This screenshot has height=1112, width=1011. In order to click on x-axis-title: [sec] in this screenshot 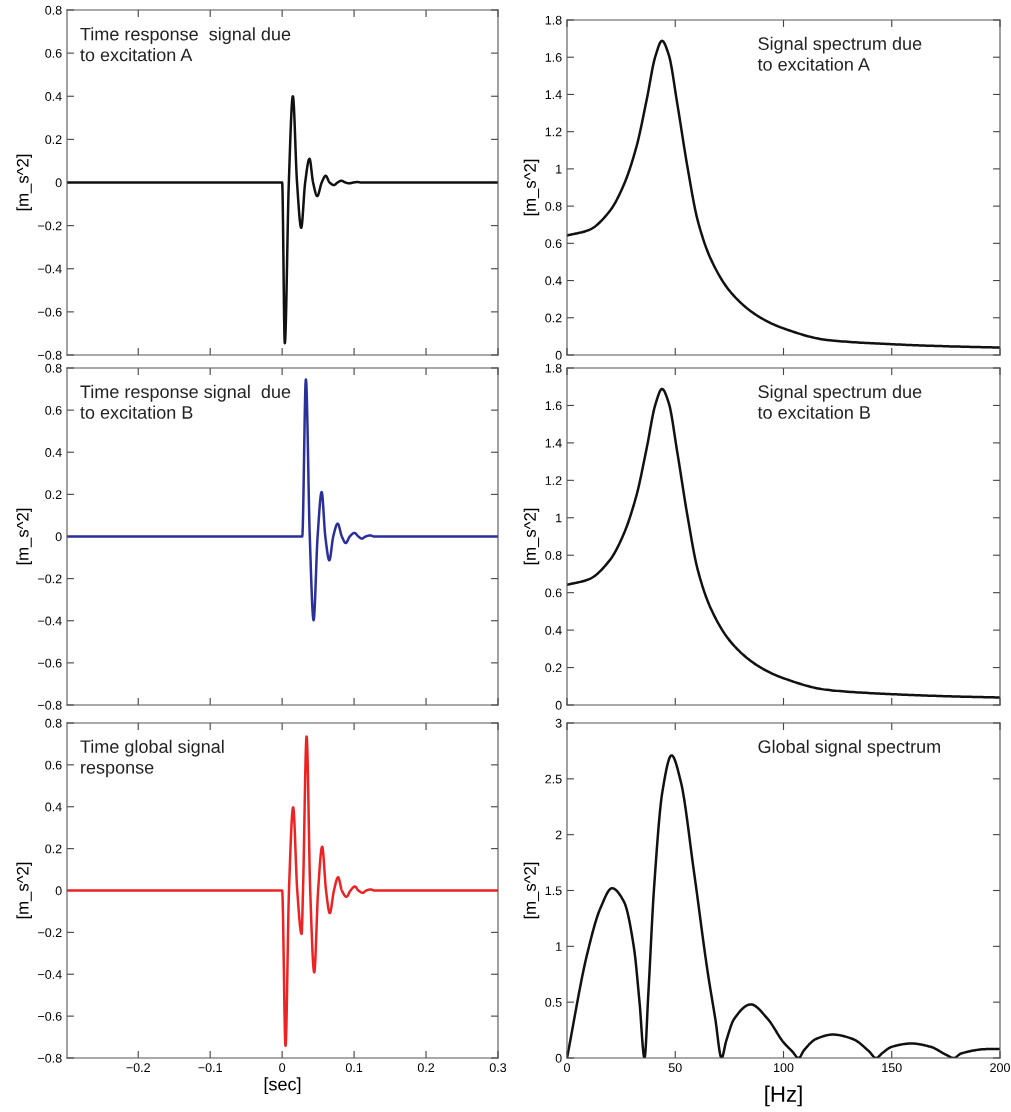, I will do `click(282, 1086)`.